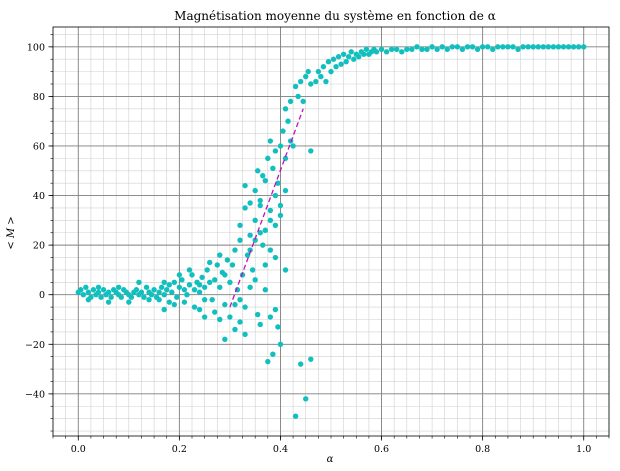  What do you see at coordinates (39, 97) in the screenshot?
I see `y-tick-label: 80` at bounding box center [39, 97].